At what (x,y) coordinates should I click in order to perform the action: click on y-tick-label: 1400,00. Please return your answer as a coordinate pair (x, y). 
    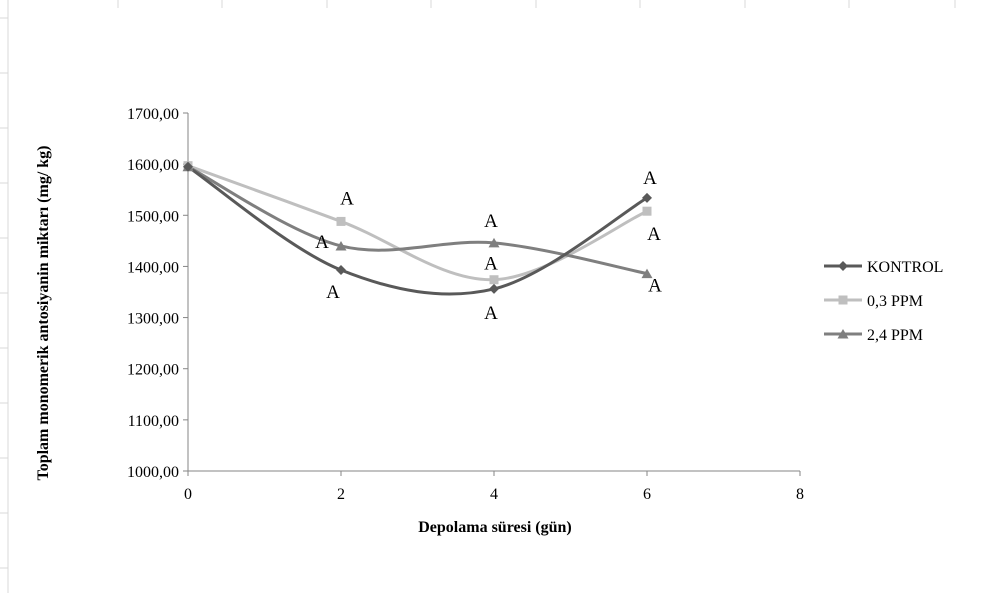
    Looking at the image, I should click on (153, 267).